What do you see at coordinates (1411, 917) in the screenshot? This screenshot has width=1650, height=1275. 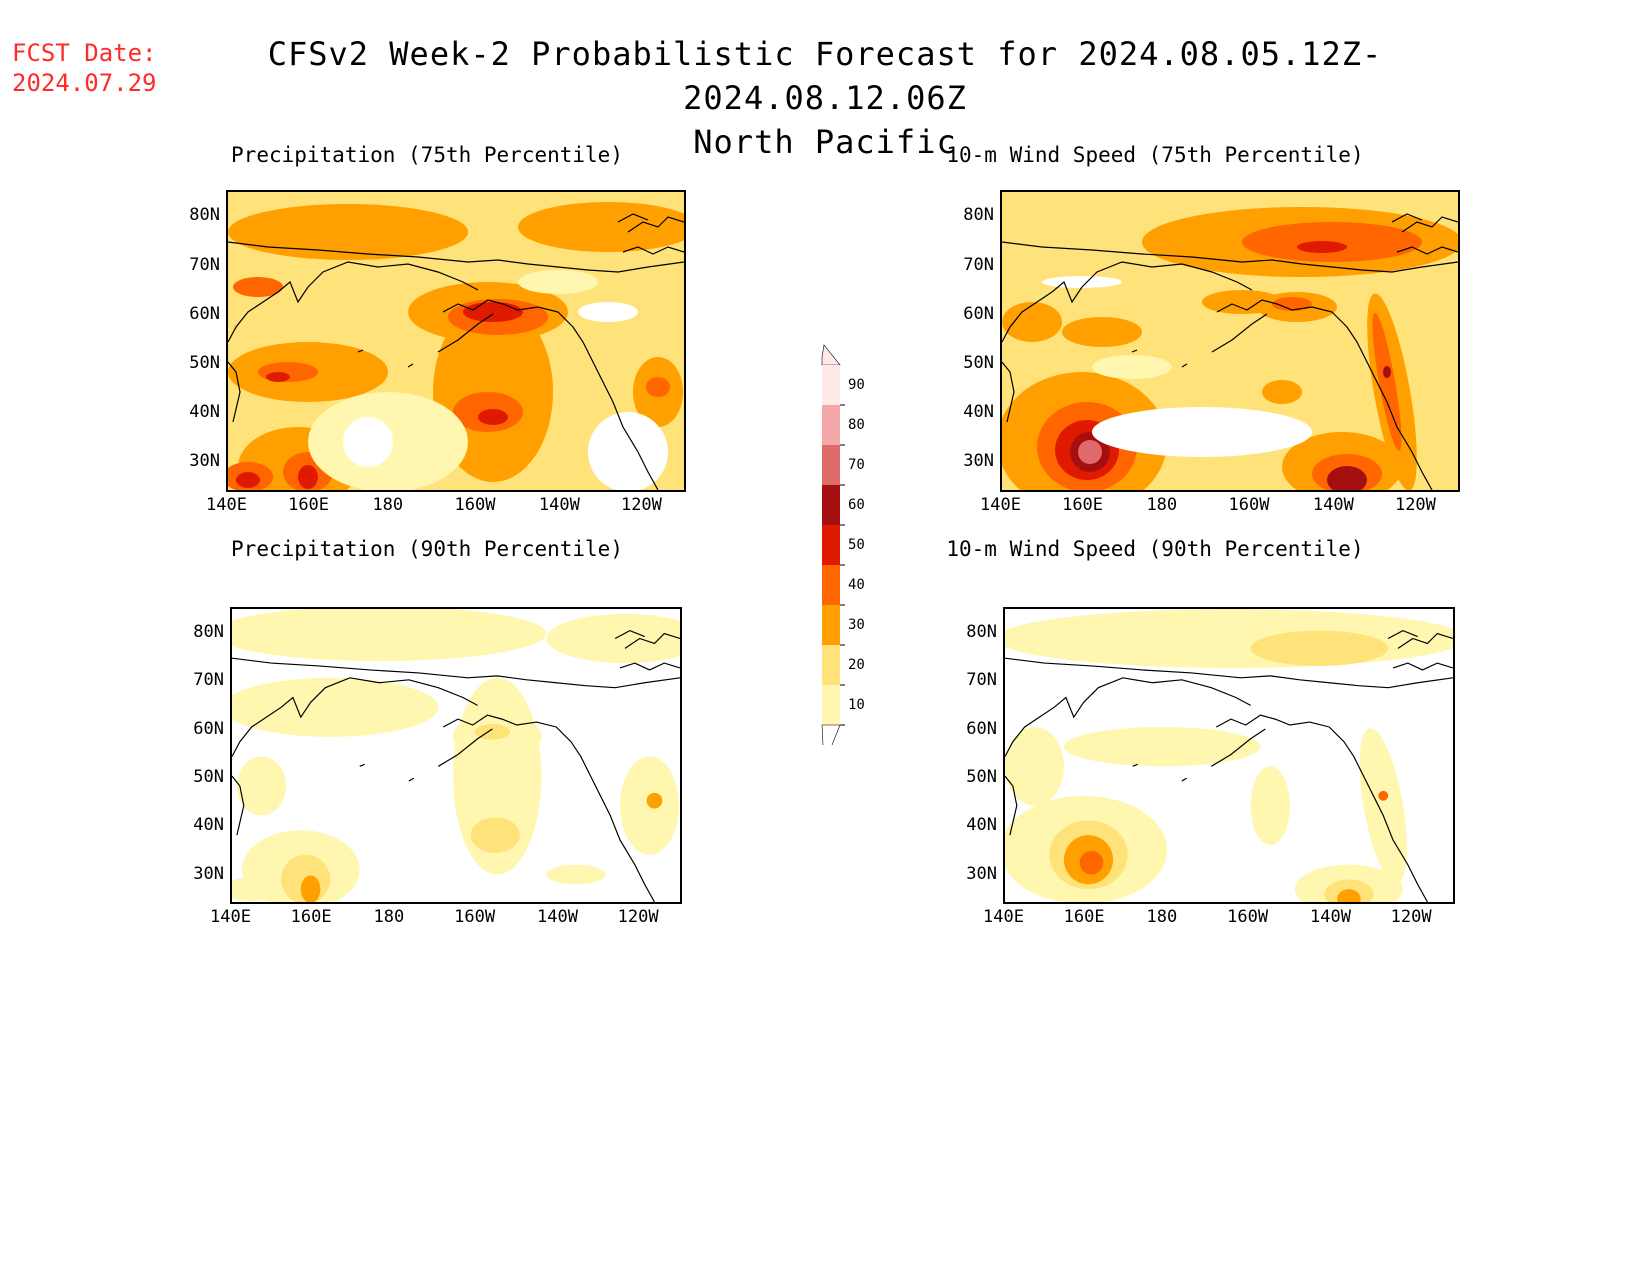 I see `x-tick-label: 120W` at bounding box center [1411, 917].